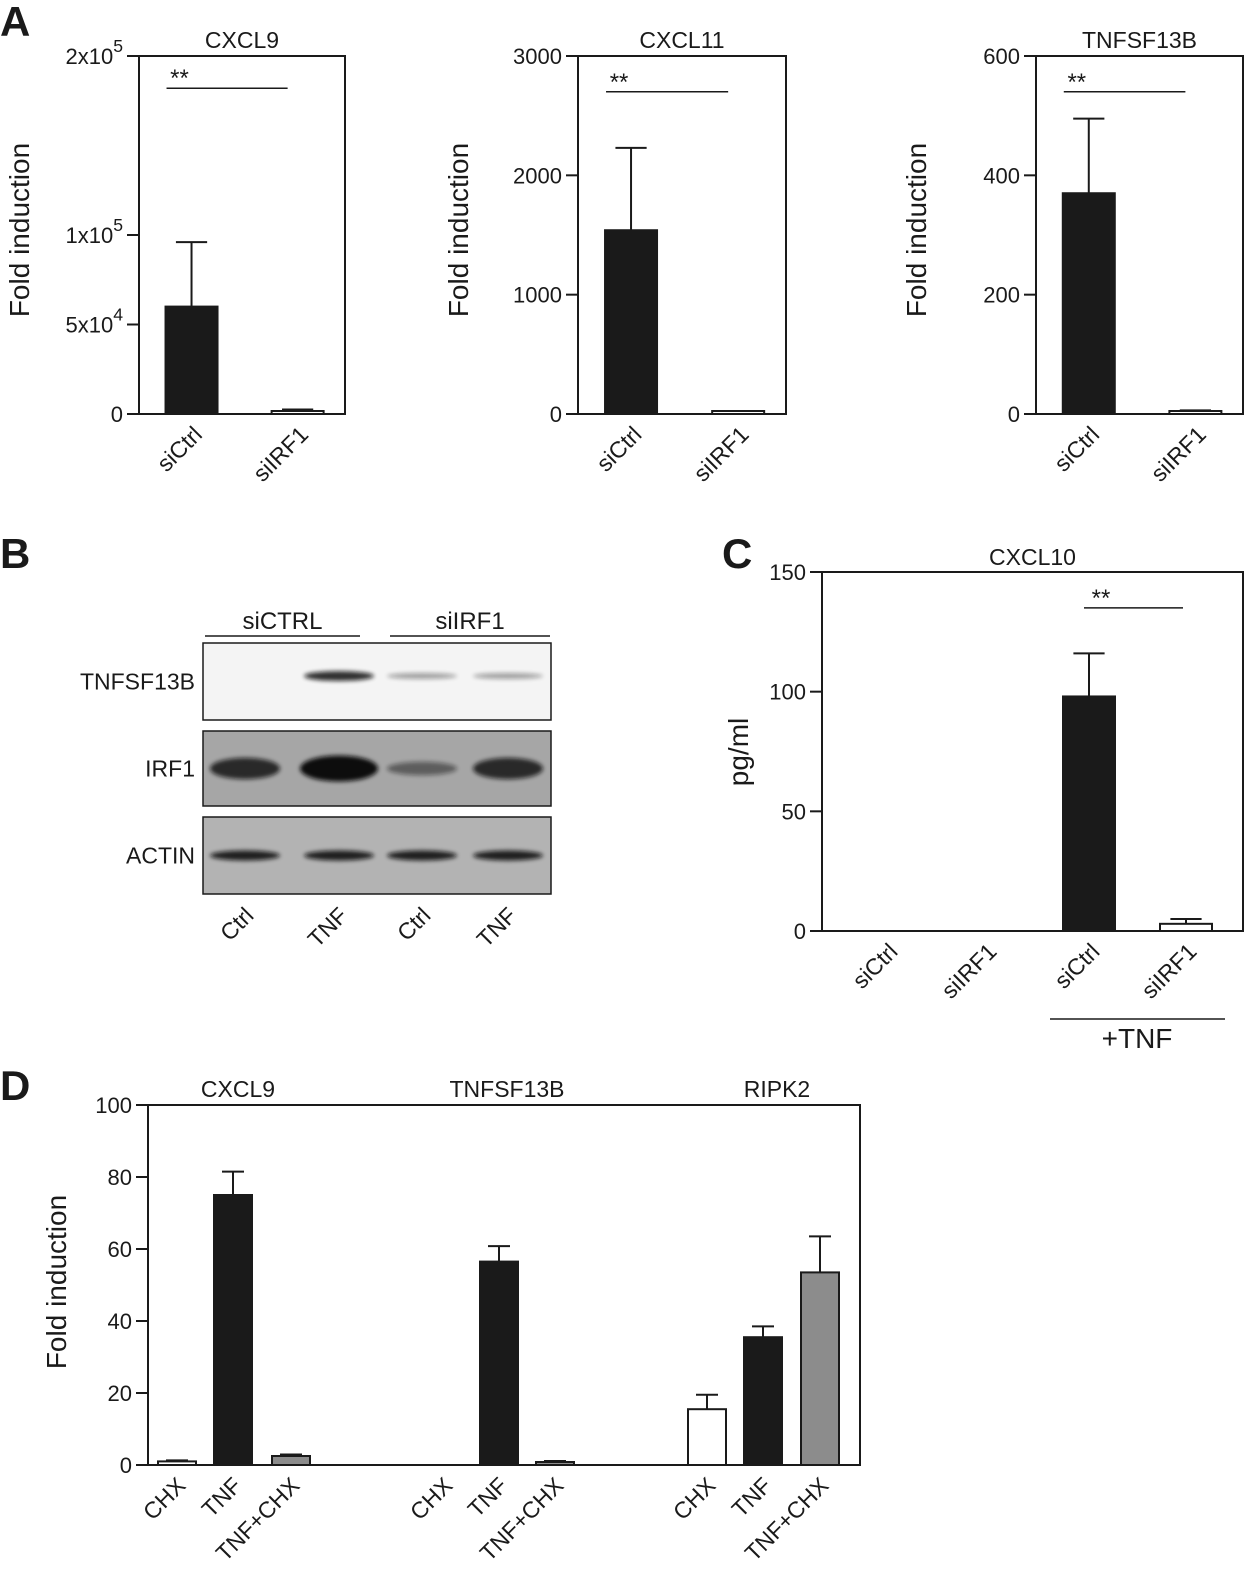 The image size is (1247, 1571). What do you see at coordinates (506, 1089) in the screenshot?
I see `group-title: TNFSF13B` at bounding box center [506, 1089].